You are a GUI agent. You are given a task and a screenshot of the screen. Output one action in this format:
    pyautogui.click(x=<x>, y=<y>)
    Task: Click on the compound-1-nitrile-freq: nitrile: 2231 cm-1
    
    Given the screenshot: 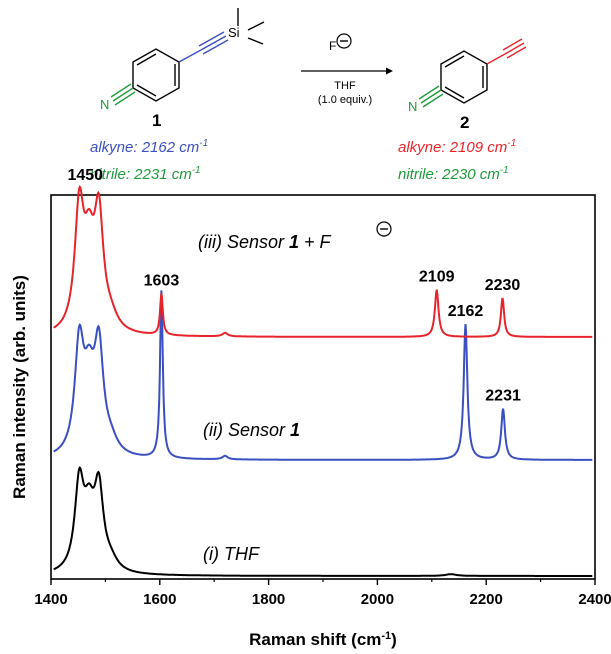 What is the action you would take?
    pyautogui.click(x=145, y=174)
    